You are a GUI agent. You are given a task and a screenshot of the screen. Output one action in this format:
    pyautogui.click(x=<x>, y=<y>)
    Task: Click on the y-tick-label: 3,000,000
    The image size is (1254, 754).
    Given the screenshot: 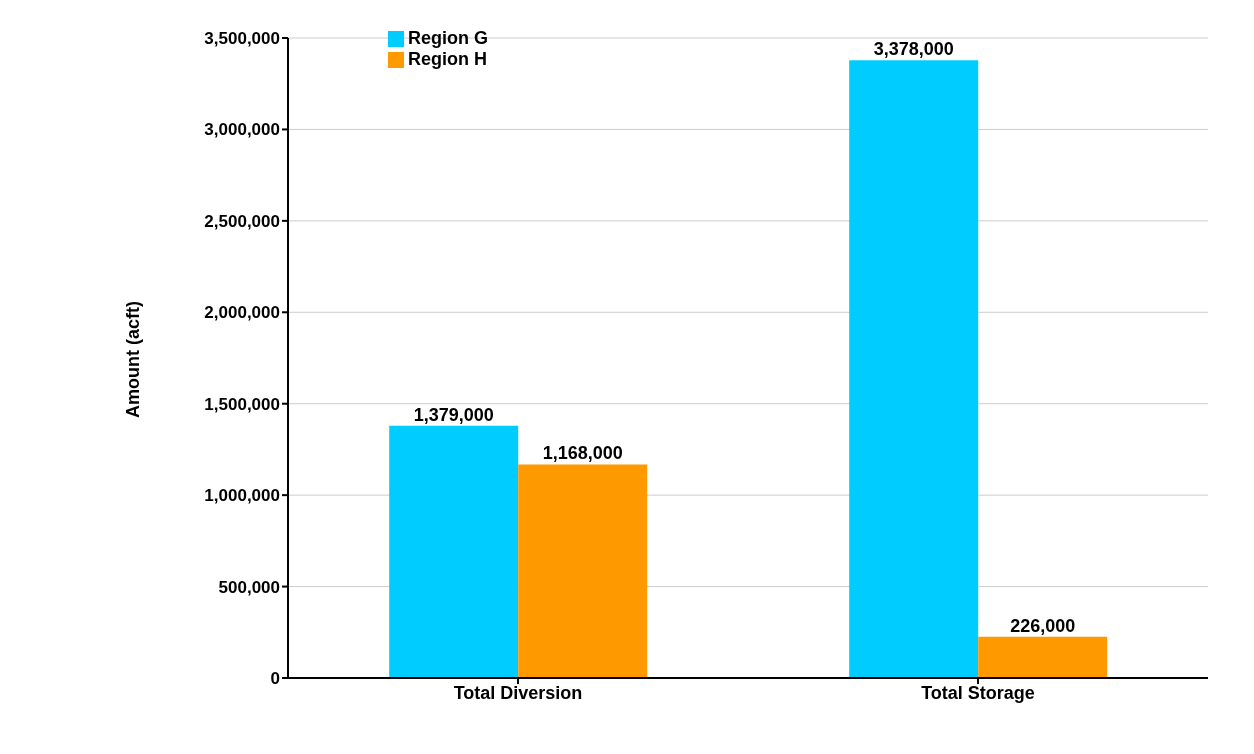 What is the action you would take?
    pyautogui.click(x=242, y=130)
    